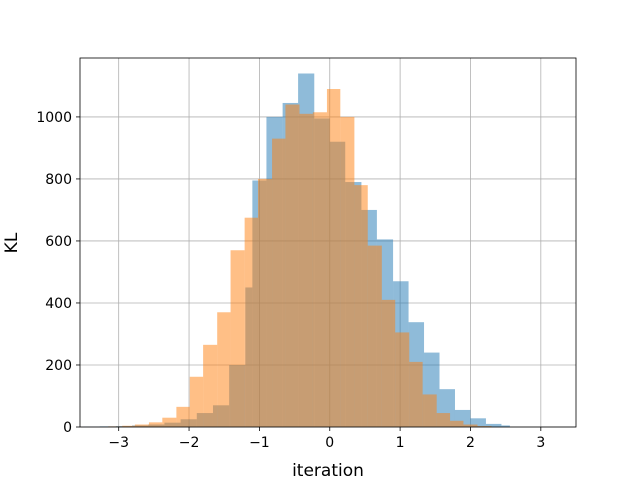  I want to click on y-tick-label: 200, so click(58, 366).